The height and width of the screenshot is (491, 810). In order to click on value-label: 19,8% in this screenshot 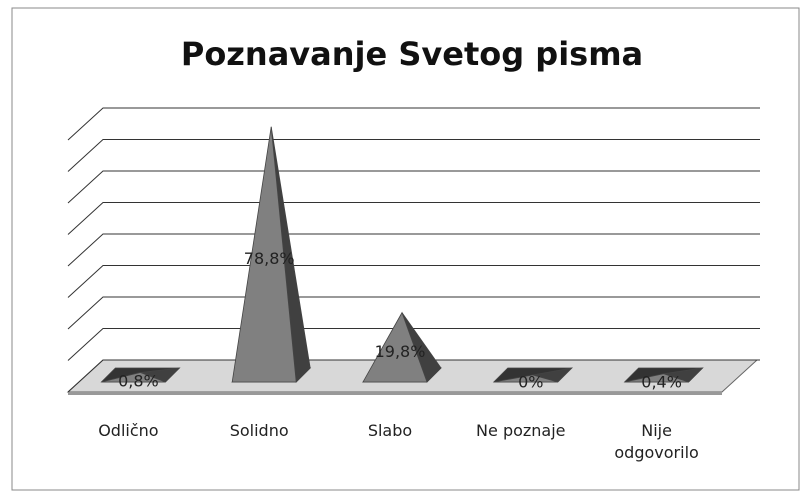, I will do `click(400, 351)`.